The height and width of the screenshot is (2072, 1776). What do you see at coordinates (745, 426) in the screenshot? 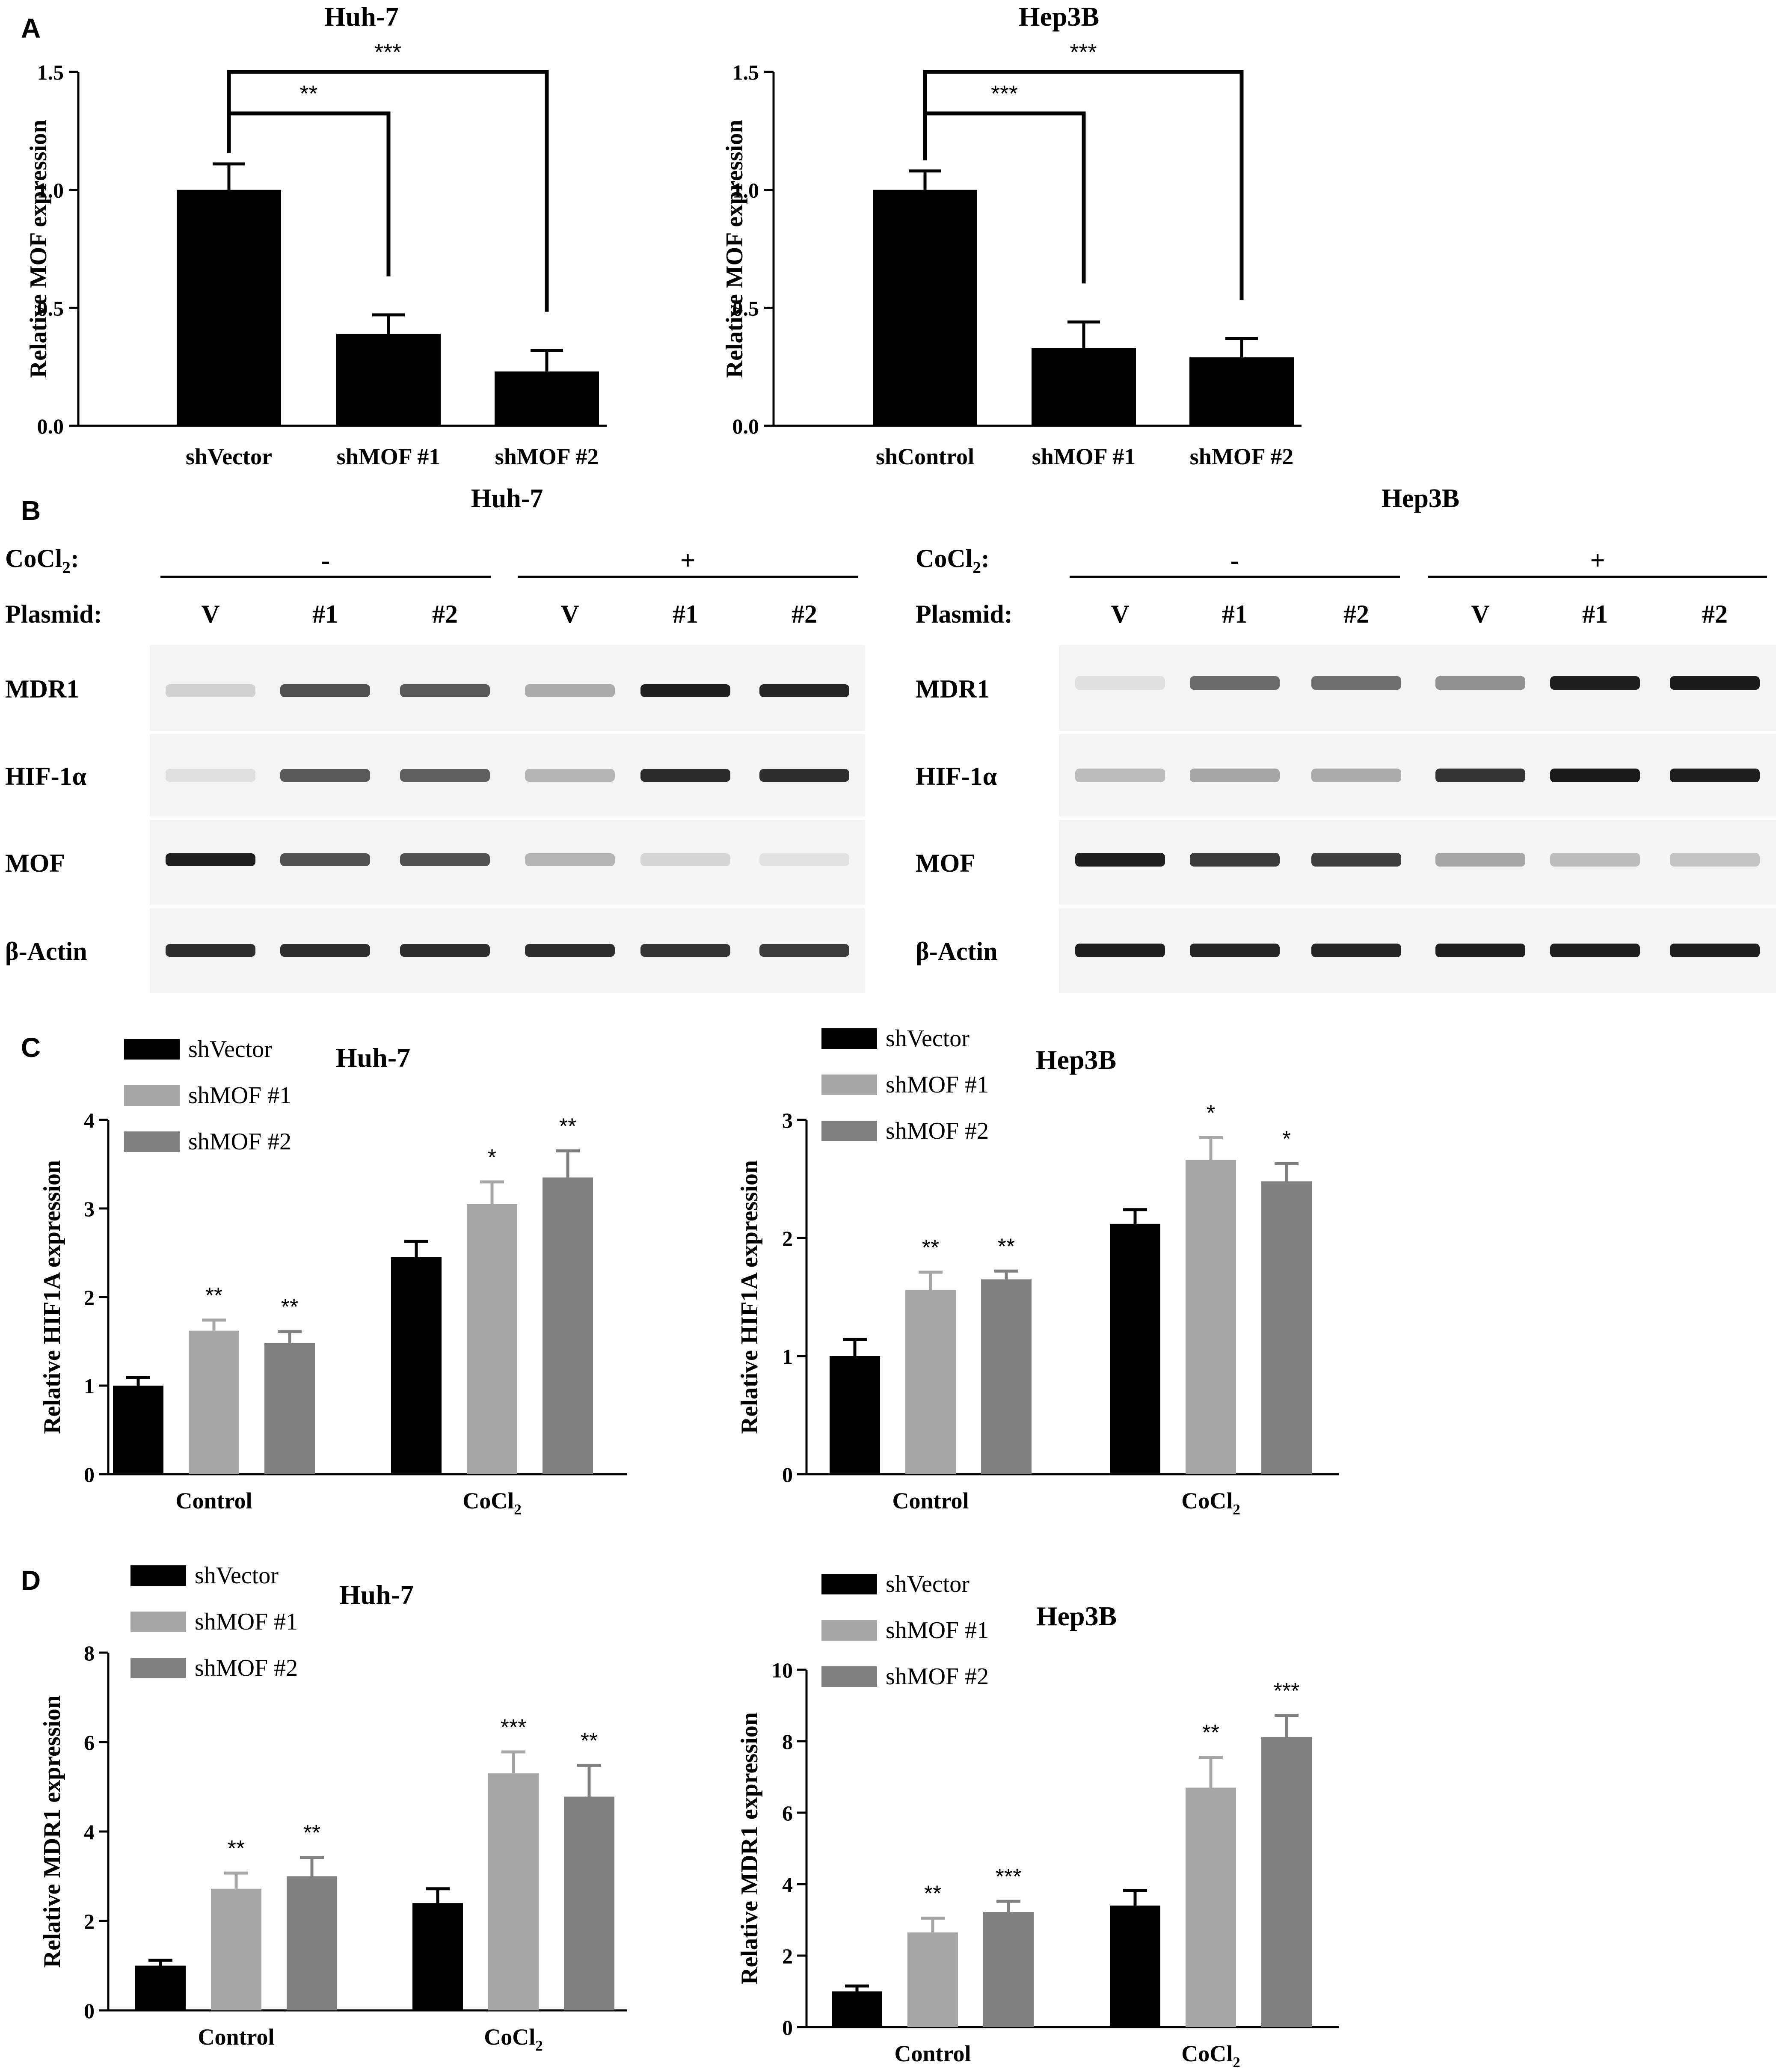
I see `y-tick-label: 0.0` at bounding box center [745, 426].